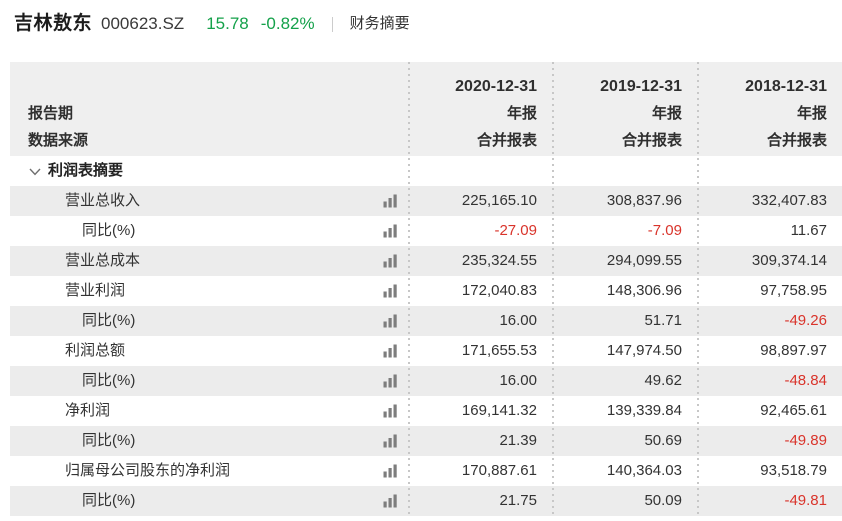 This screenshot has width=842, height=521. What do you see at coordinates (644, 350) in the screenshot?
I see `cell-value: 147,974.50` at bounding box center [644, 350].